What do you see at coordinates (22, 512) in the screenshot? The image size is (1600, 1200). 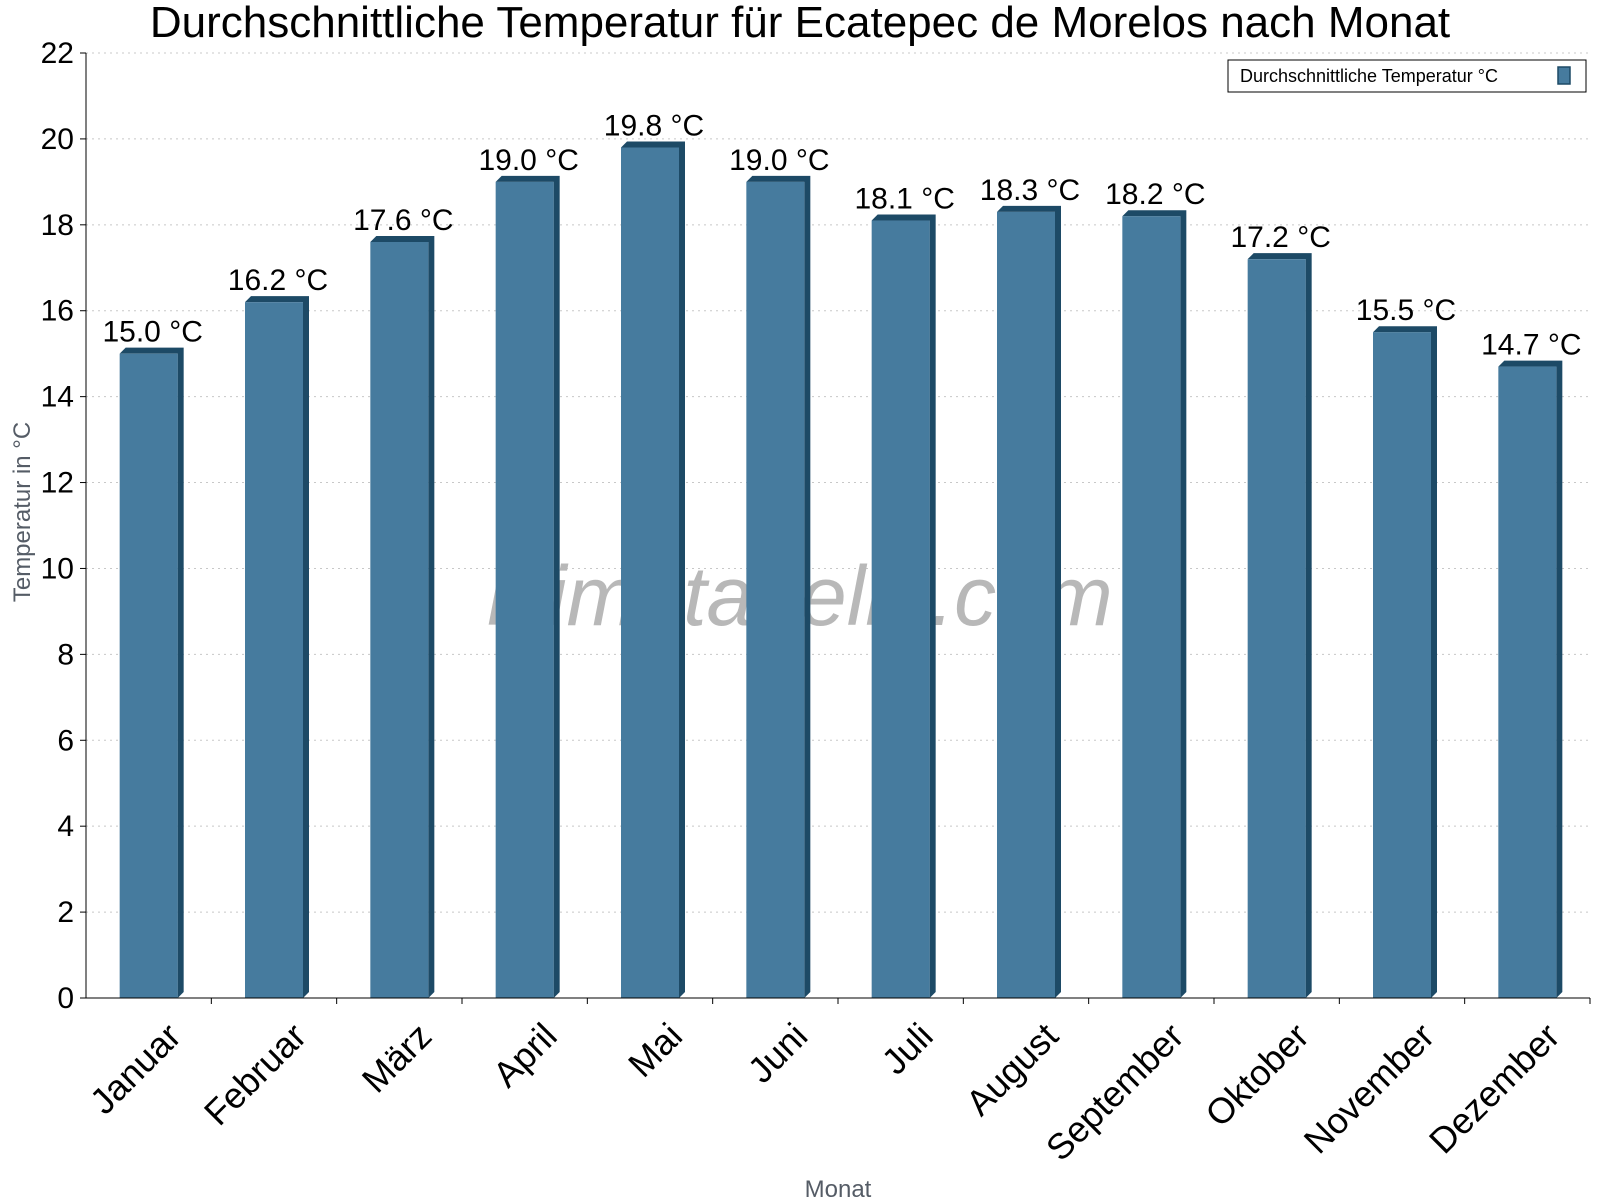 I see `y-axis-title: Temperatur in °C` at bounding box center [22, 512].